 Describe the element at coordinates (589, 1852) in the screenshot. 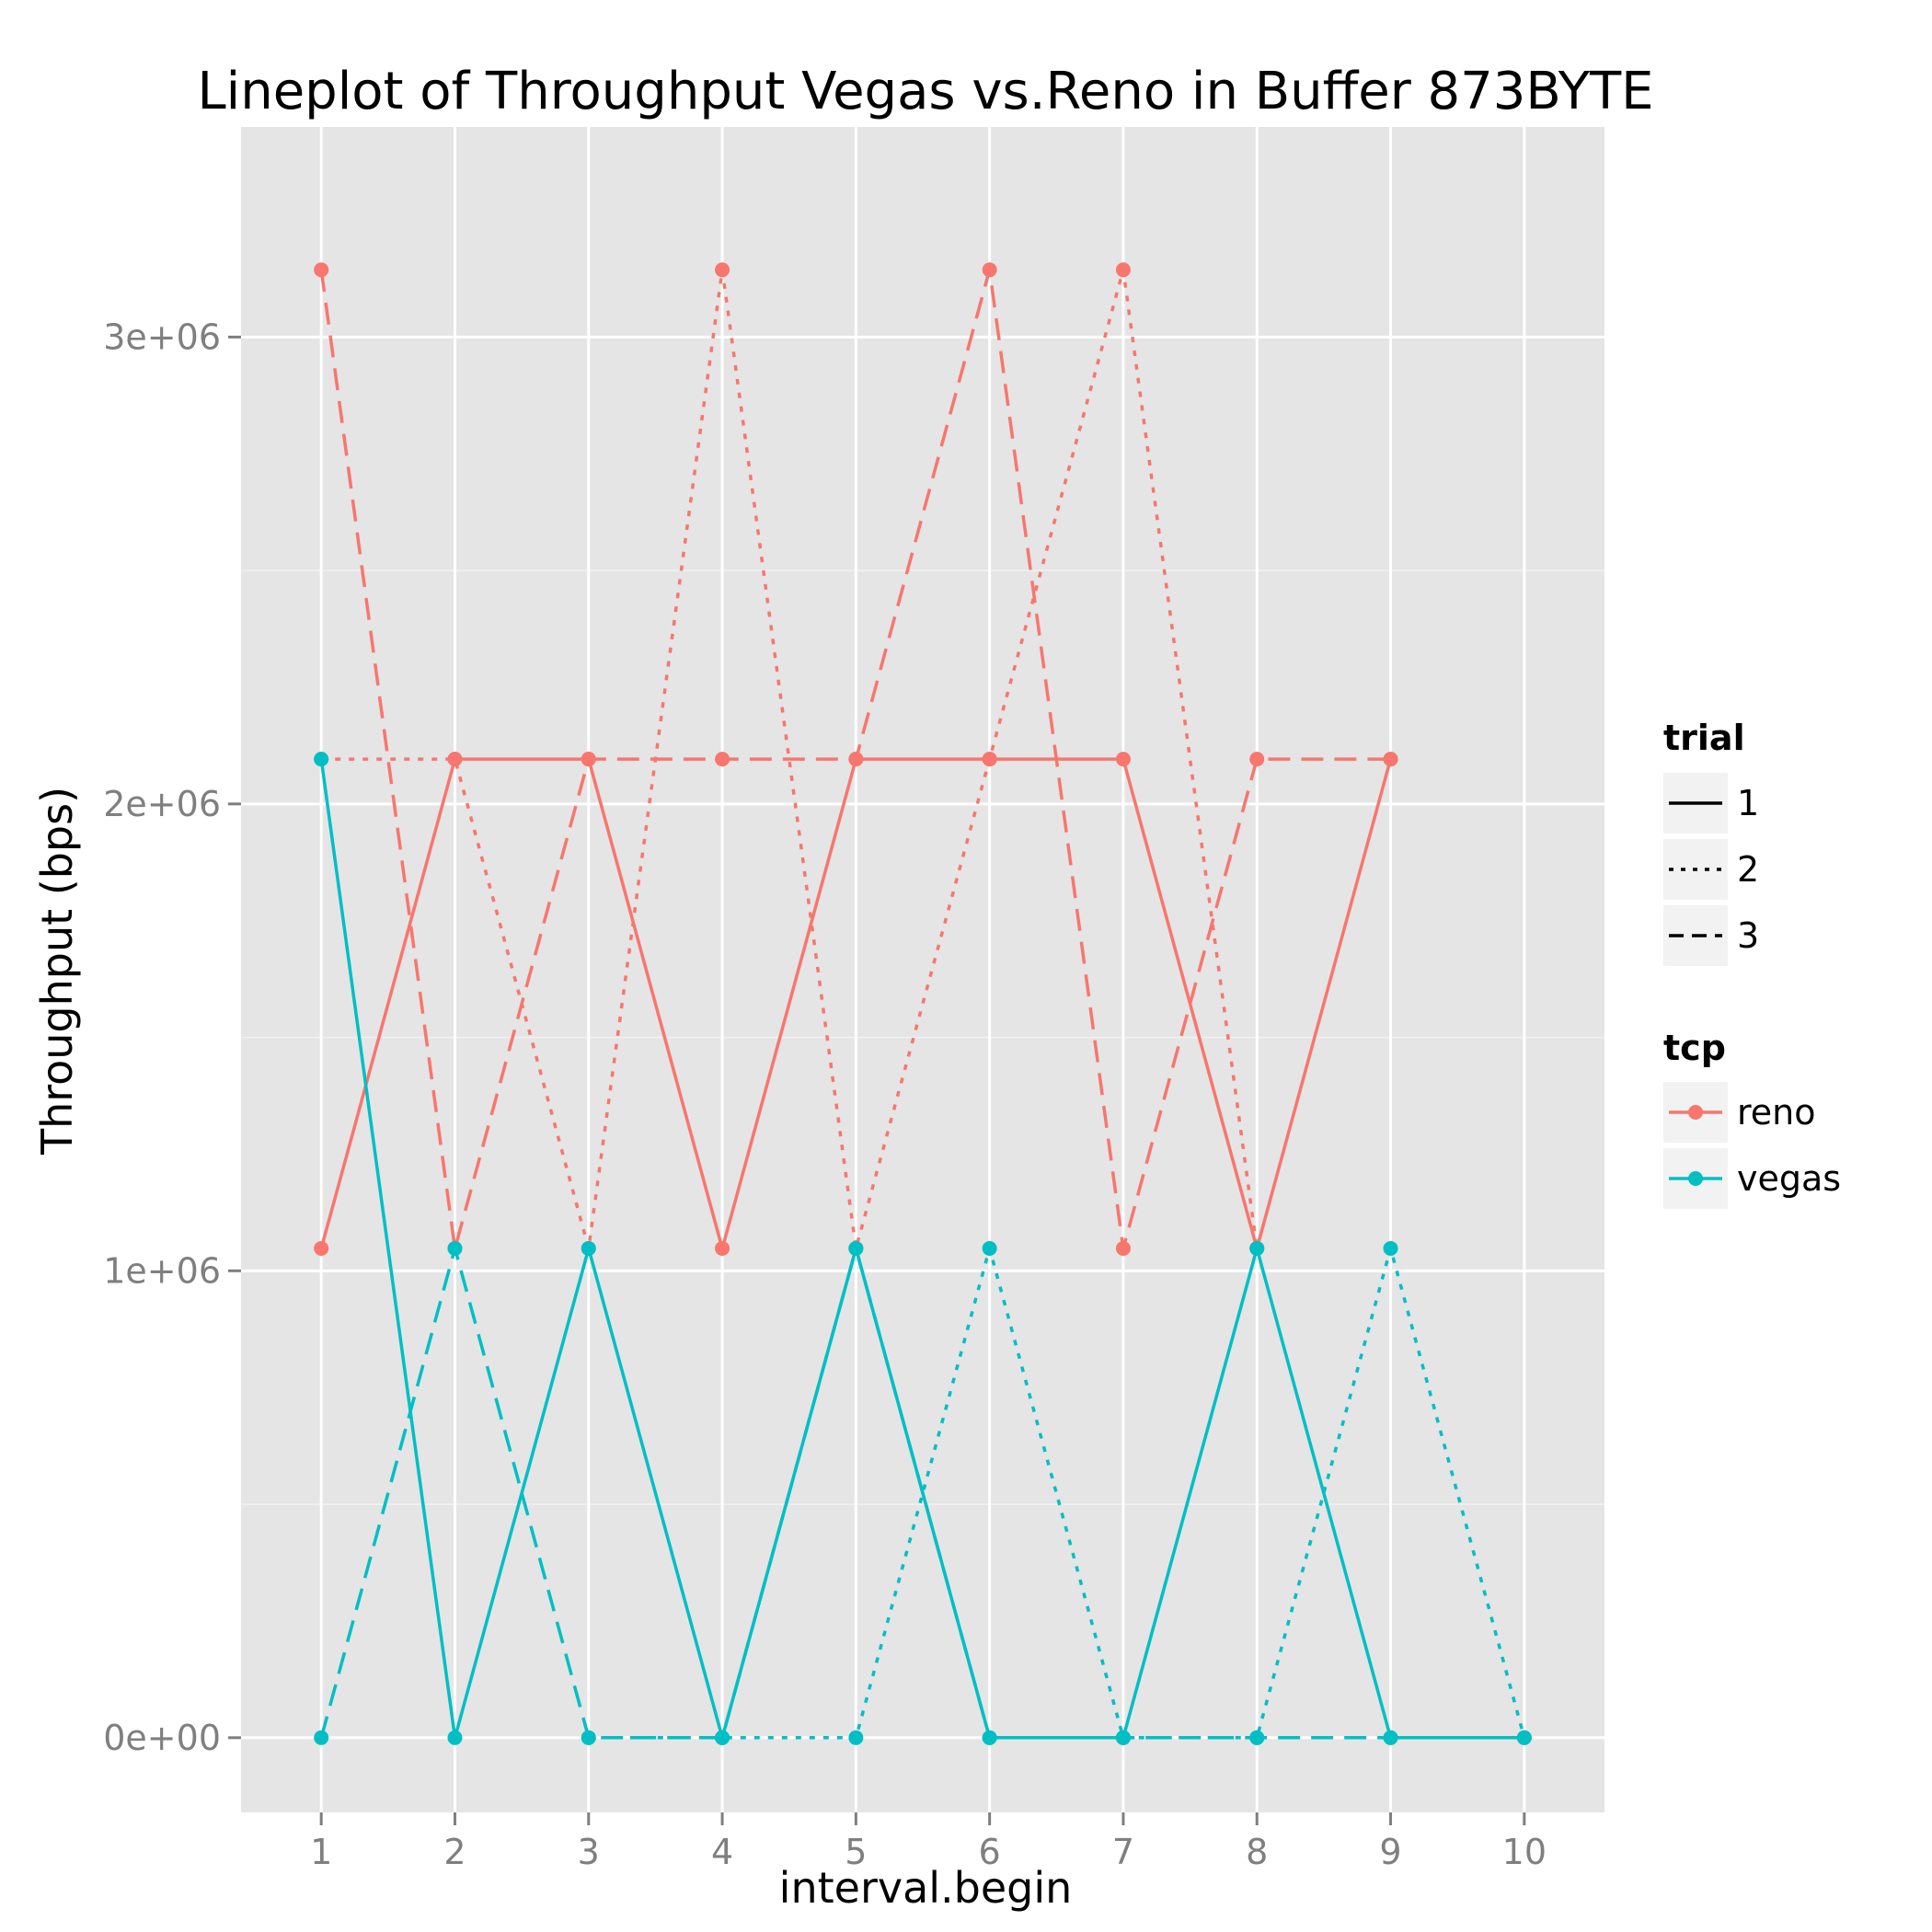

I see `x-tick-label: 3` at that location.